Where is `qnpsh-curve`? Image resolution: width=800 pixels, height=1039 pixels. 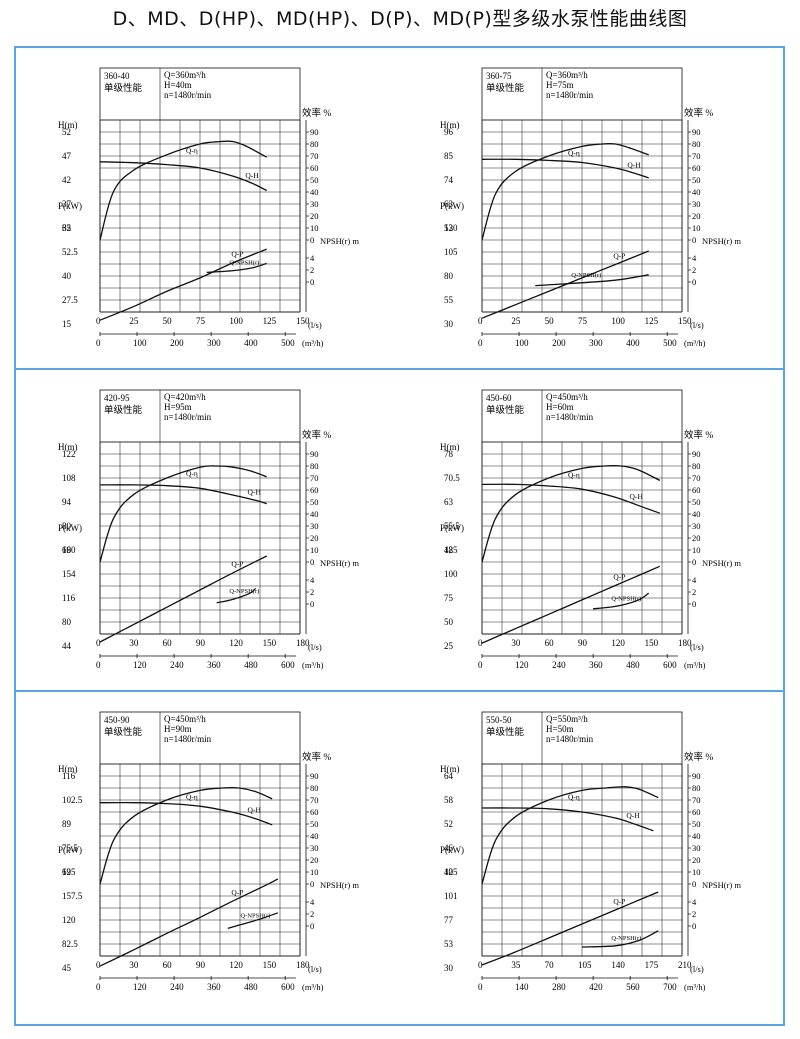
qnpsh-curve is located at coordinates (621, 601).